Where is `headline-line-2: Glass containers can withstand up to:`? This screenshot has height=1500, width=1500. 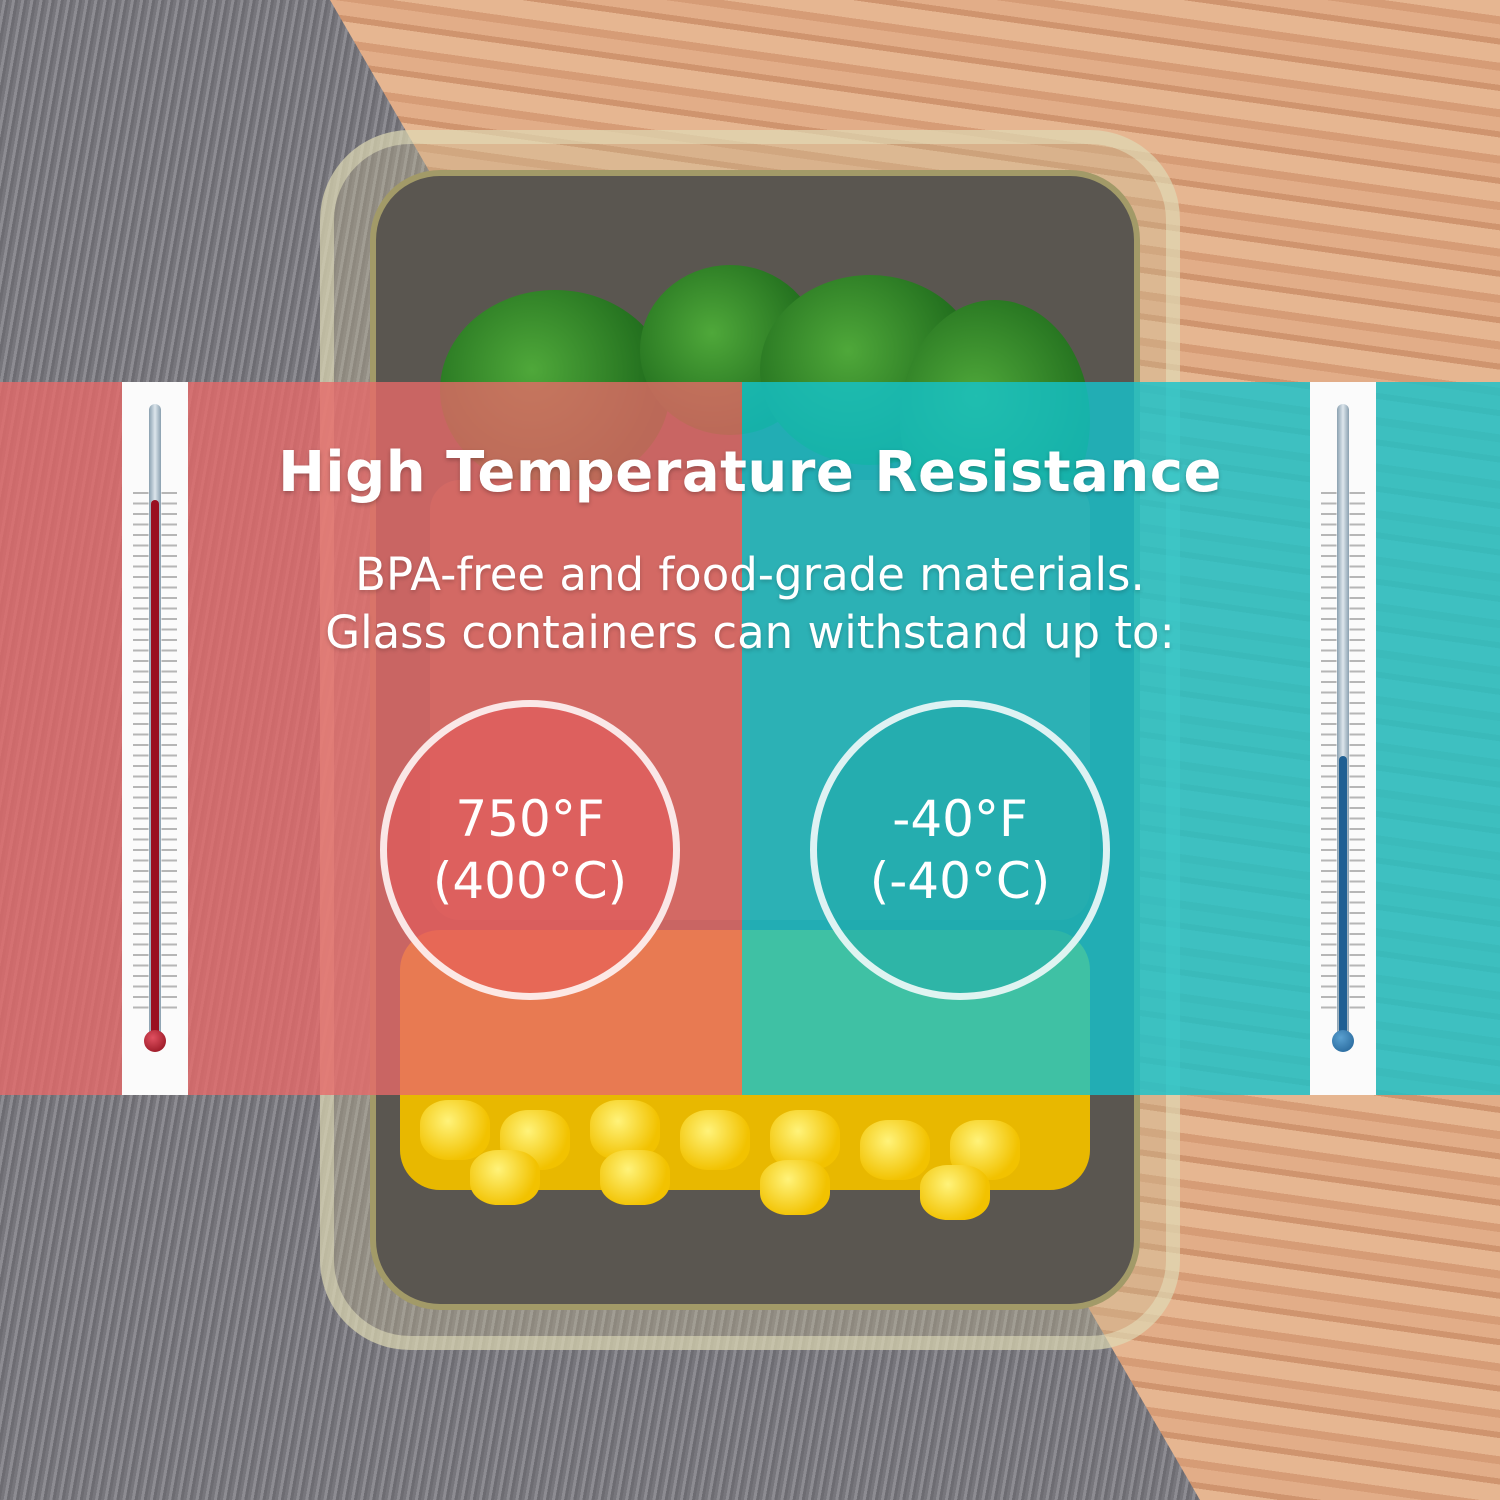 headline-line-2: Glass containers can withstand up to: is located at coordinates (750, 632).